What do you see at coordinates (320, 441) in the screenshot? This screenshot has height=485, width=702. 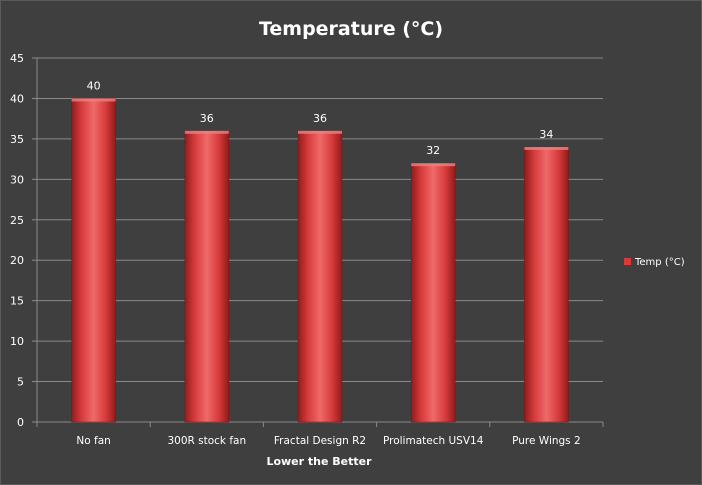 I see `x-tick-label: Fractal Design R2` at bounding box center [320, 441].